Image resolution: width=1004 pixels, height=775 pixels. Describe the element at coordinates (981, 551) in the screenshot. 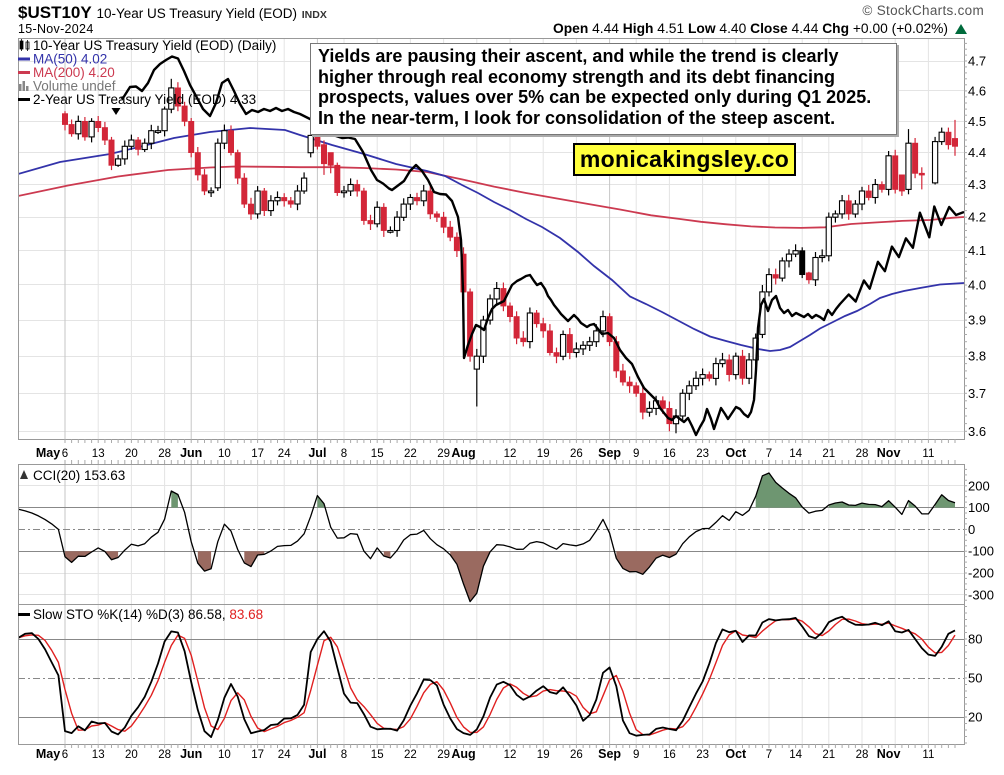

I see `svg-text: -100` at that location.